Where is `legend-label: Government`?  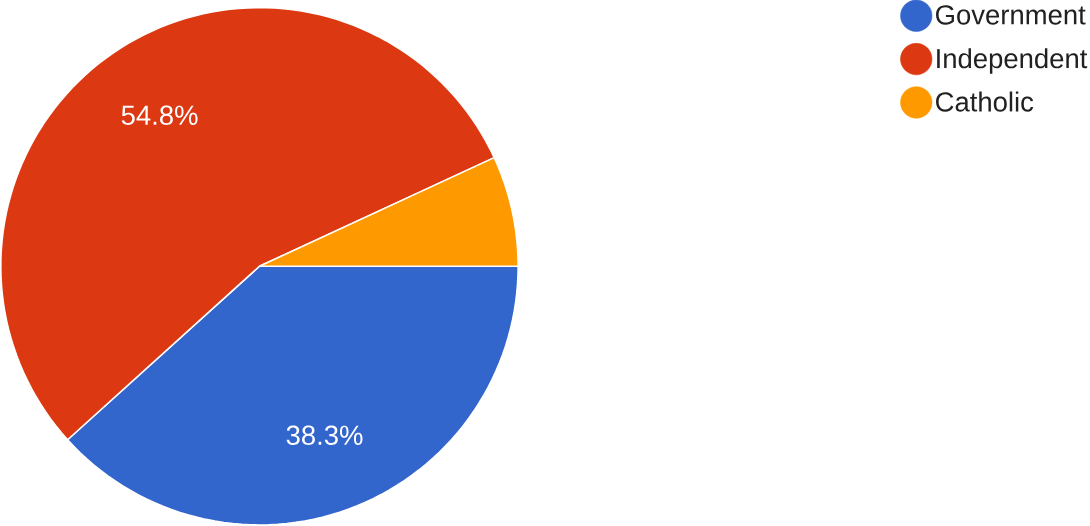 legend-label: Government is located at coordinates (1011, 15).